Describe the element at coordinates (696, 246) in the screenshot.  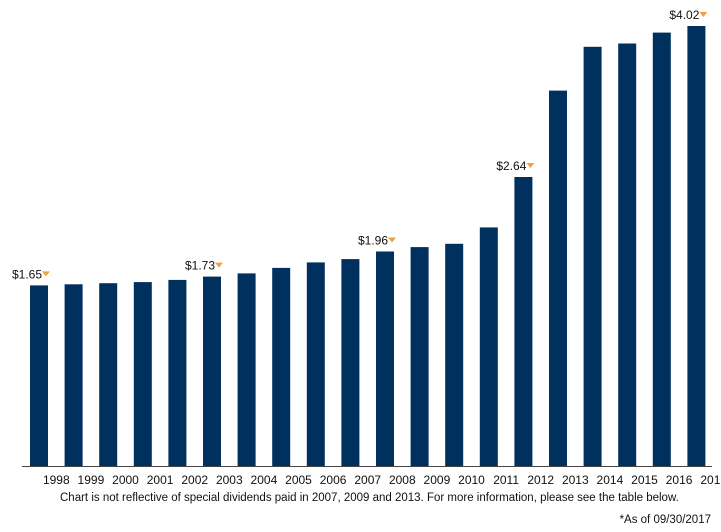
I see `bar-2016` at that location.